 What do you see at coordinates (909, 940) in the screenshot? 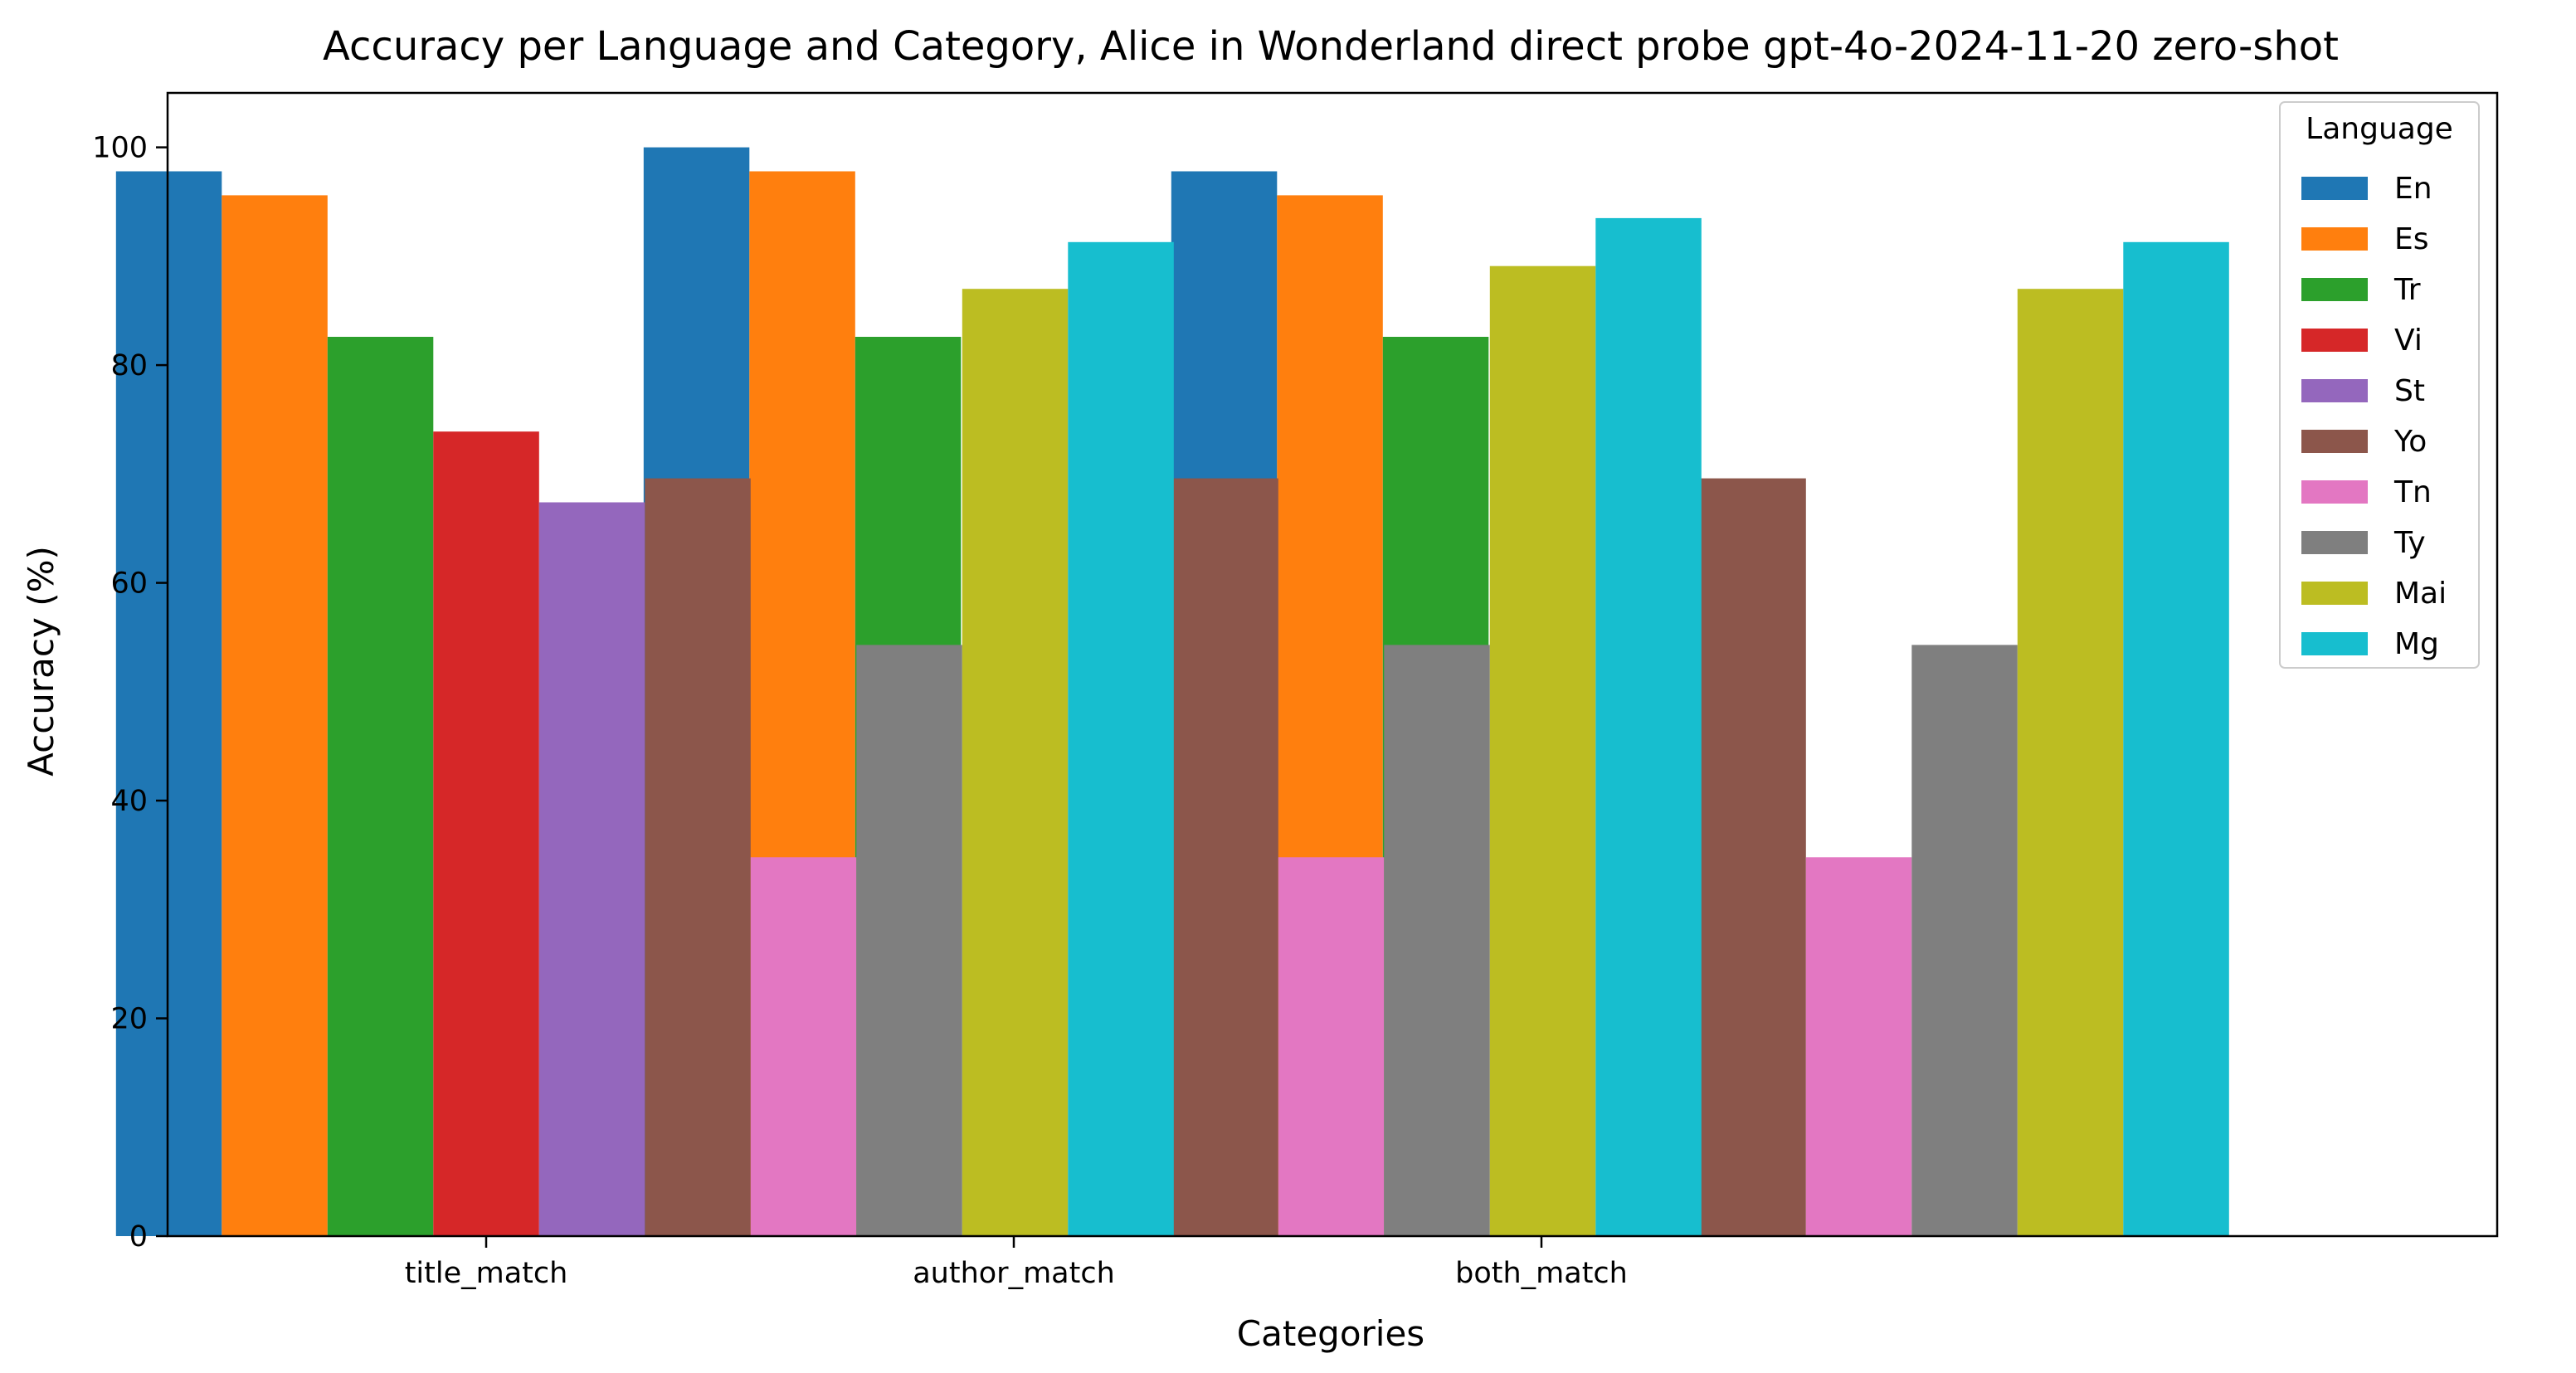
I see `bar-ty-title_match` at bounding box center [909, 940].